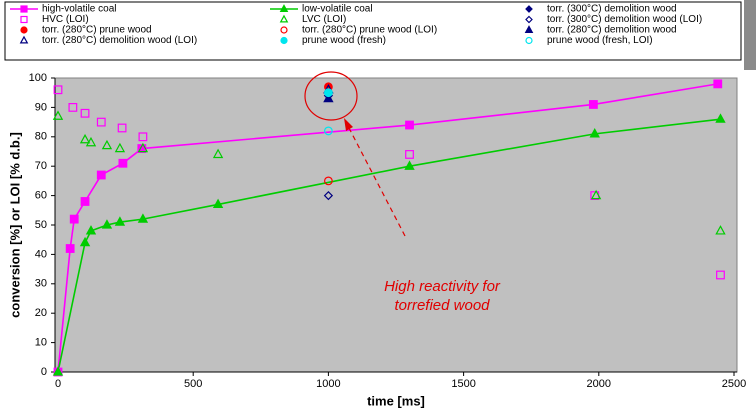  I want to click on y-tick-label: 20, so click(41, 313).